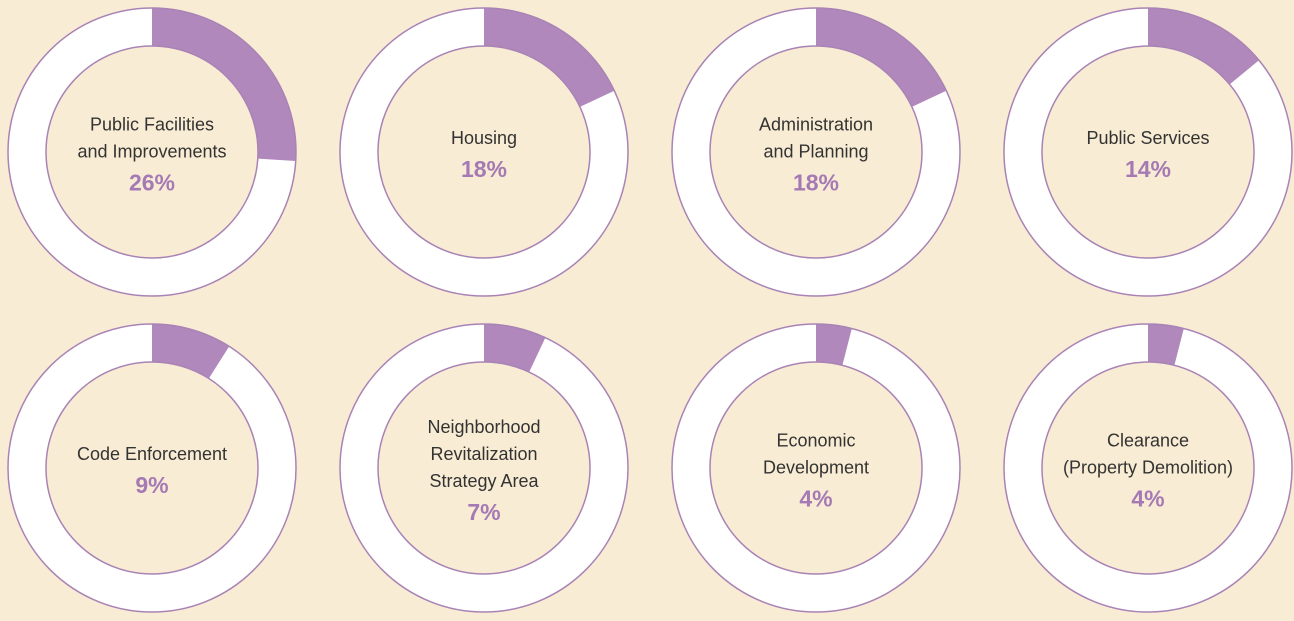 The width and height of the screenshot is (1294, 621). Describe the element at coordinates (151, 485) in the screenshot. I see `value-label: 9%` at that location.